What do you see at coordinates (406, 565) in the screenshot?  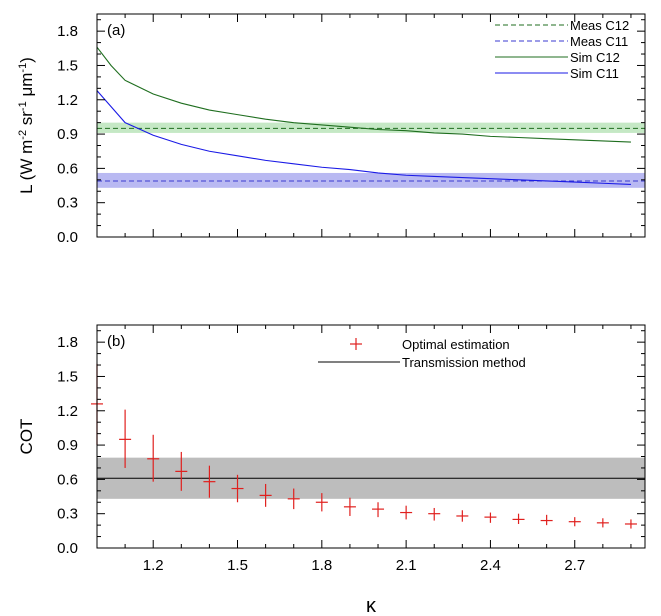 I see `x-tick-label: 2.1` at bounding box center [406, 565].